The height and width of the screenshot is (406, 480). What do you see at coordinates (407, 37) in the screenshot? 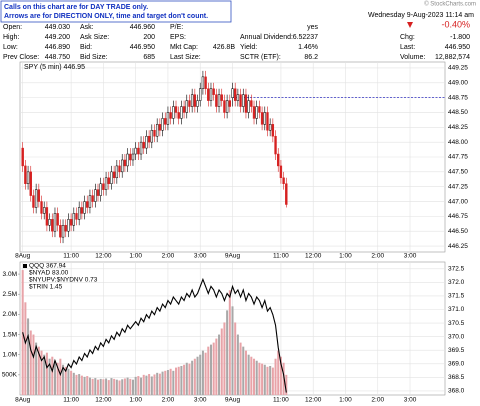
I see `quote-label: Chg:` at bounding box center [407, 37].